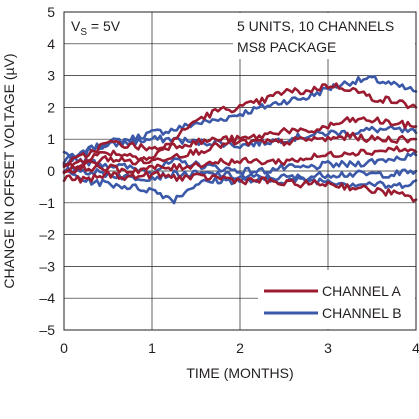 The width and height of the screenshot is (419, 419). What do you see at coordinates (362, 313) in the screenshot?
I see `legend-label-channel-b: CHANNEL B` at bounding box center [362, 313].